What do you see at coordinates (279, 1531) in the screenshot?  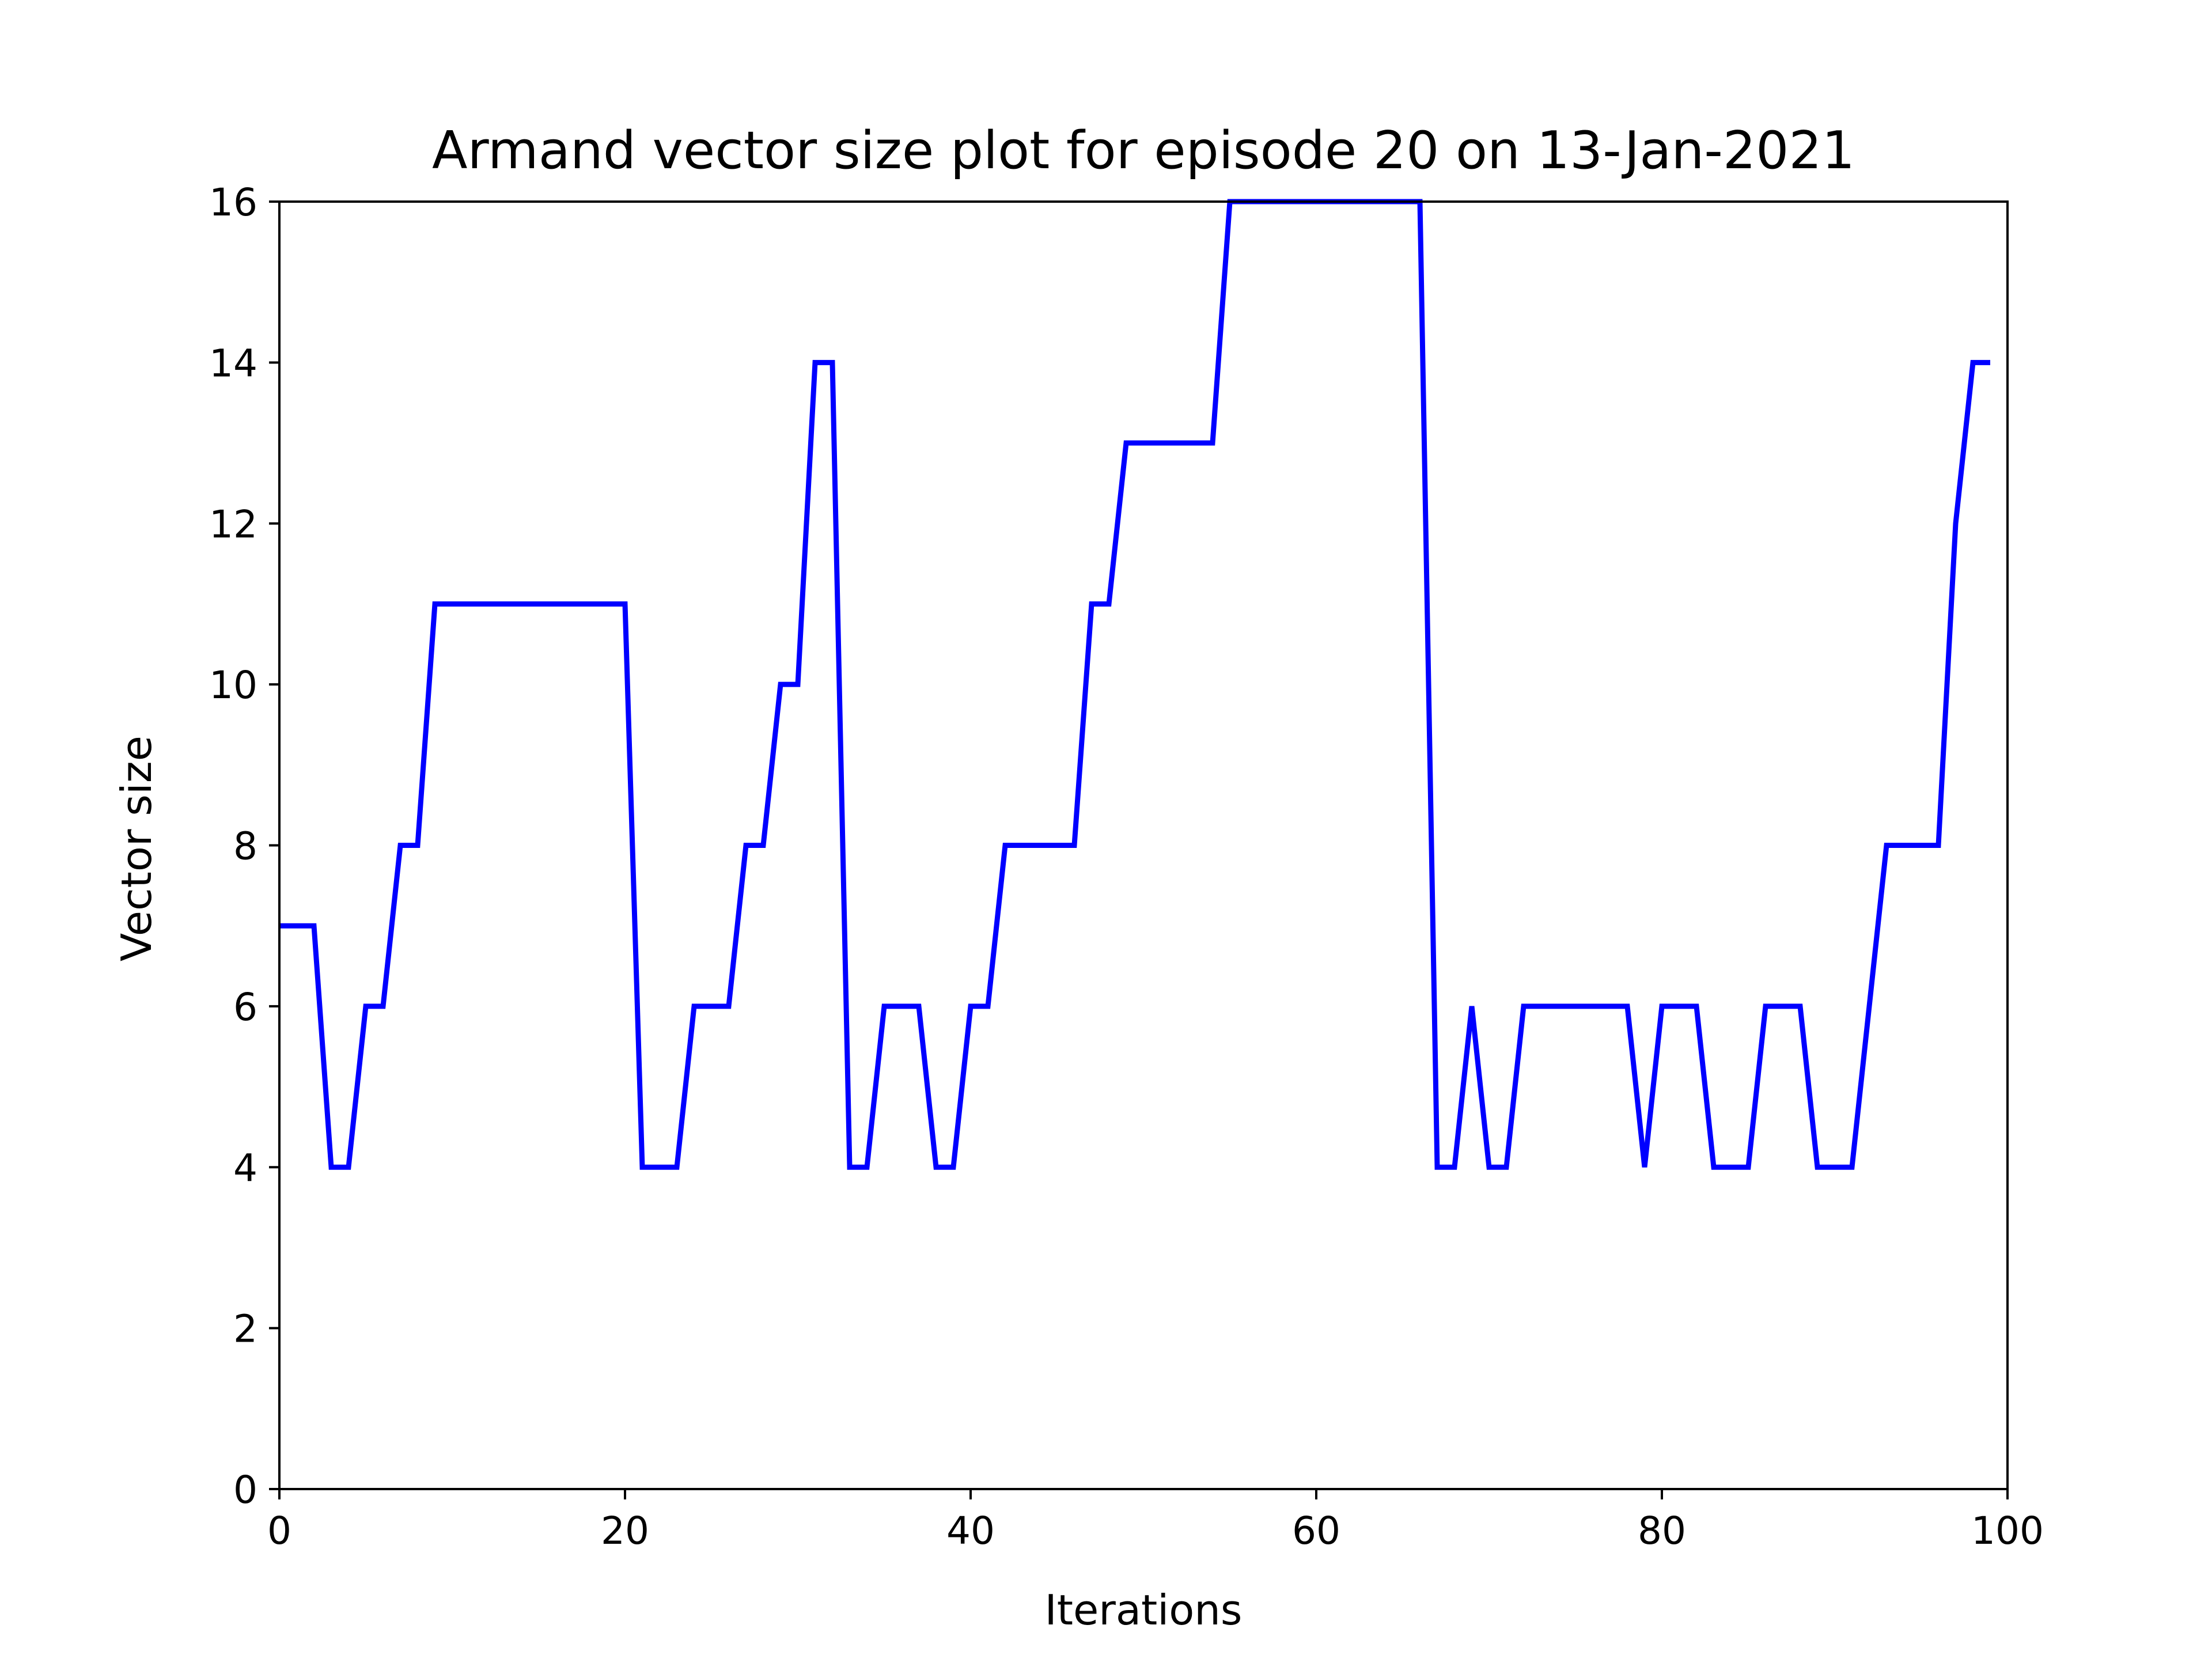 I see `x-tick-label: 0` at bounding box center [279, 1531].